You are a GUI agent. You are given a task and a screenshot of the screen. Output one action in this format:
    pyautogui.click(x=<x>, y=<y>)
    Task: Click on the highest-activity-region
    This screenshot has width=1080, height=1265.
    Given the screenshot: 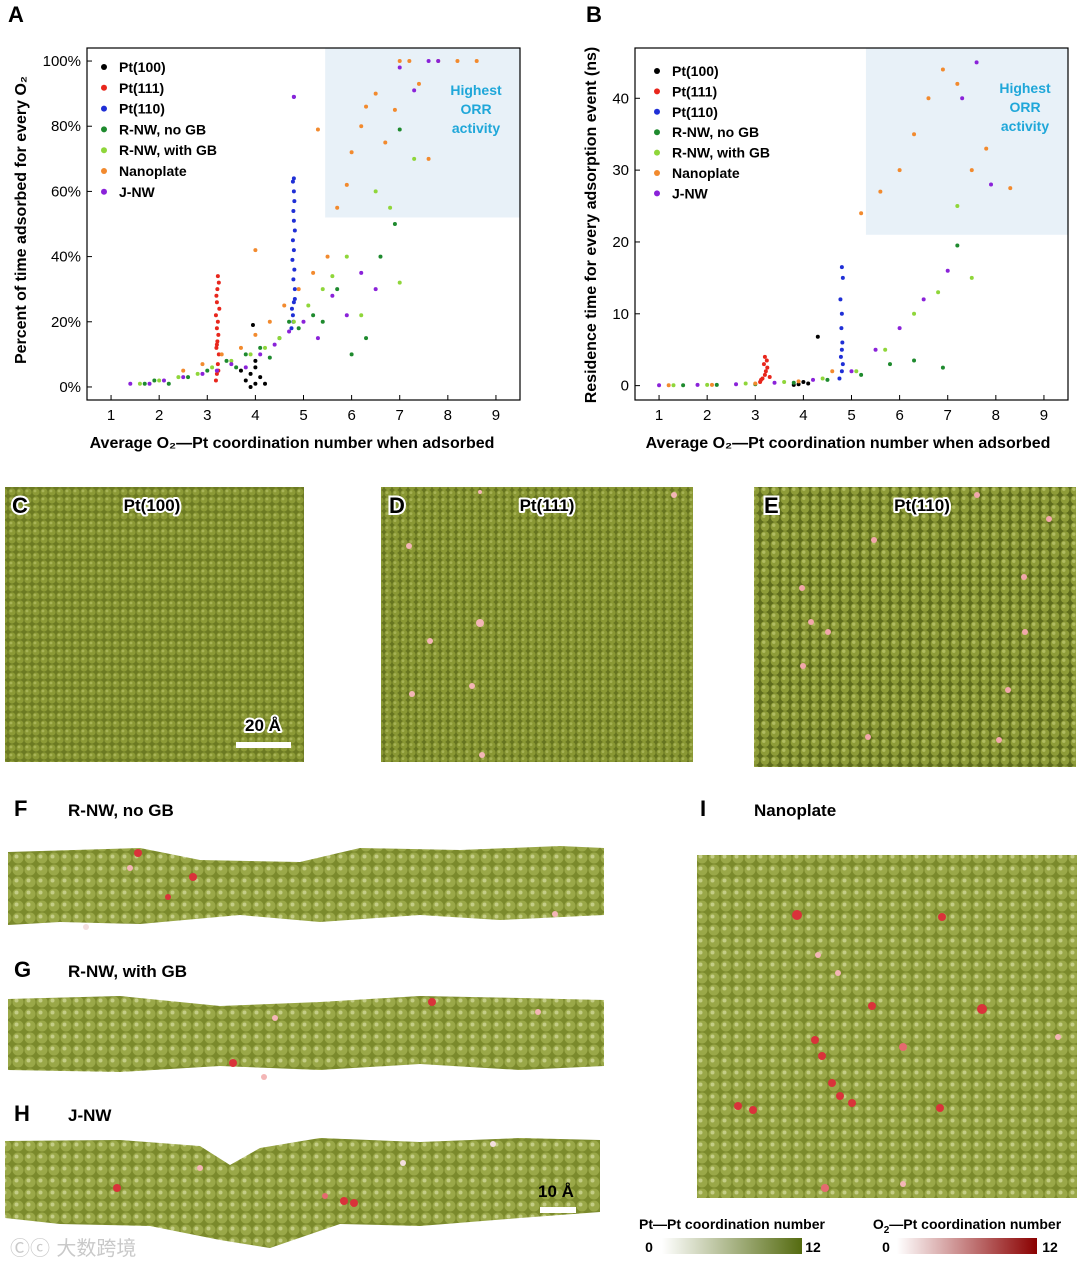 What is the action you would take?
    pyautogui.click(x=422, y=133)
    